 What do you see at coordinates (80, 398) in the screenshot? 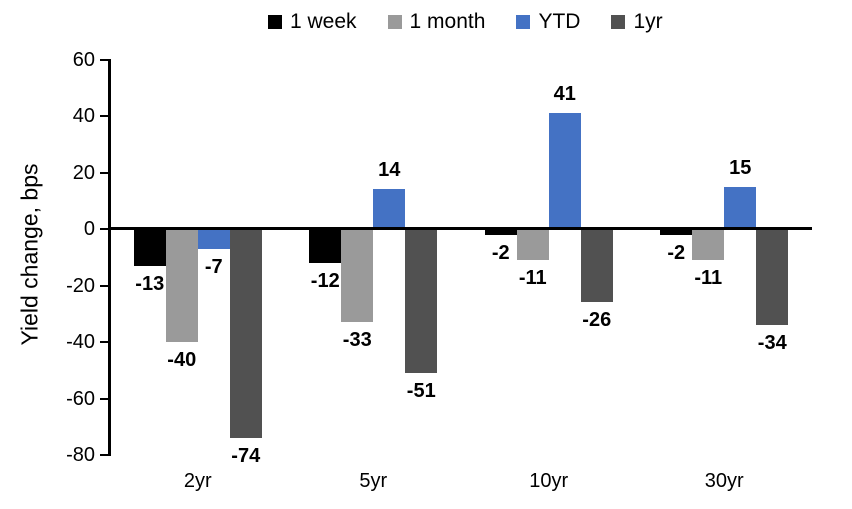
I see `y-tick-label: -60` at bounding box center [80, 398].